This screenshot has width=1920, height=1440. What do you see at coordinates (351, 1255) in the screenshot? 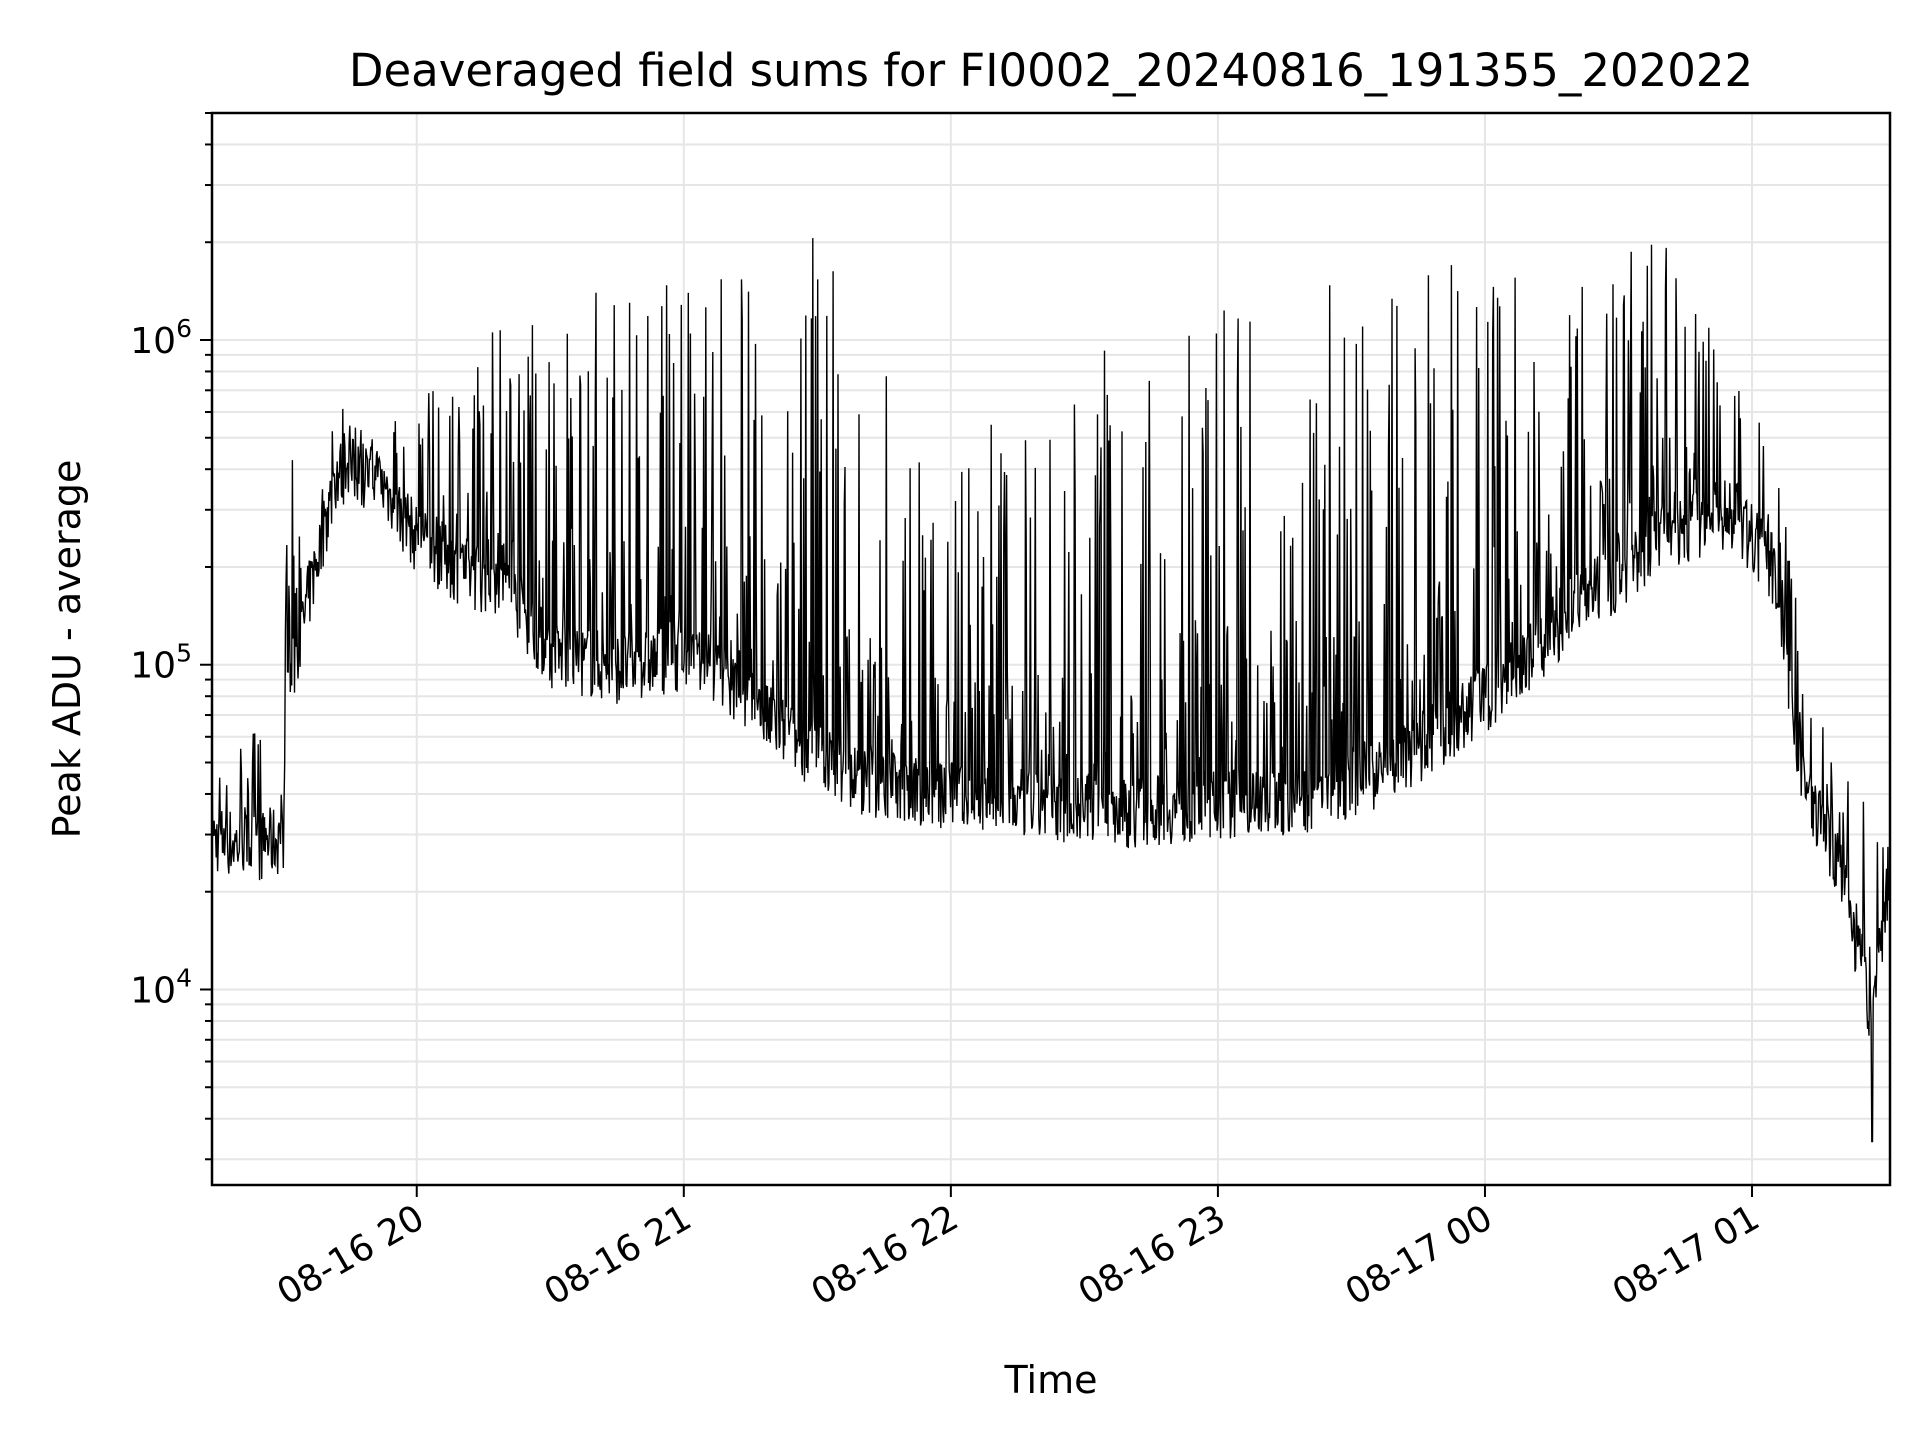
I see `x-tick-label: 08-16 20` at bounding box center [351, 1255].